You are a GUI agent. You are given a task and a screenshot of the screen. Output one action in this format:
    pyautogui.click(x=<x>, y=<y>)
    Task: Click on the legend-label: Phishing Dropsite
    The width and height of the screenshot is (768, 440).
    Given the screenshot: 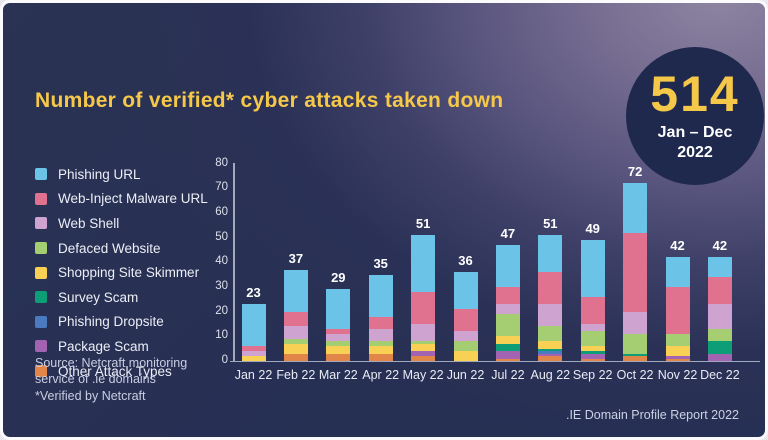 What is the action you would take?
    pyautogui.click(x=111, y=322)
    